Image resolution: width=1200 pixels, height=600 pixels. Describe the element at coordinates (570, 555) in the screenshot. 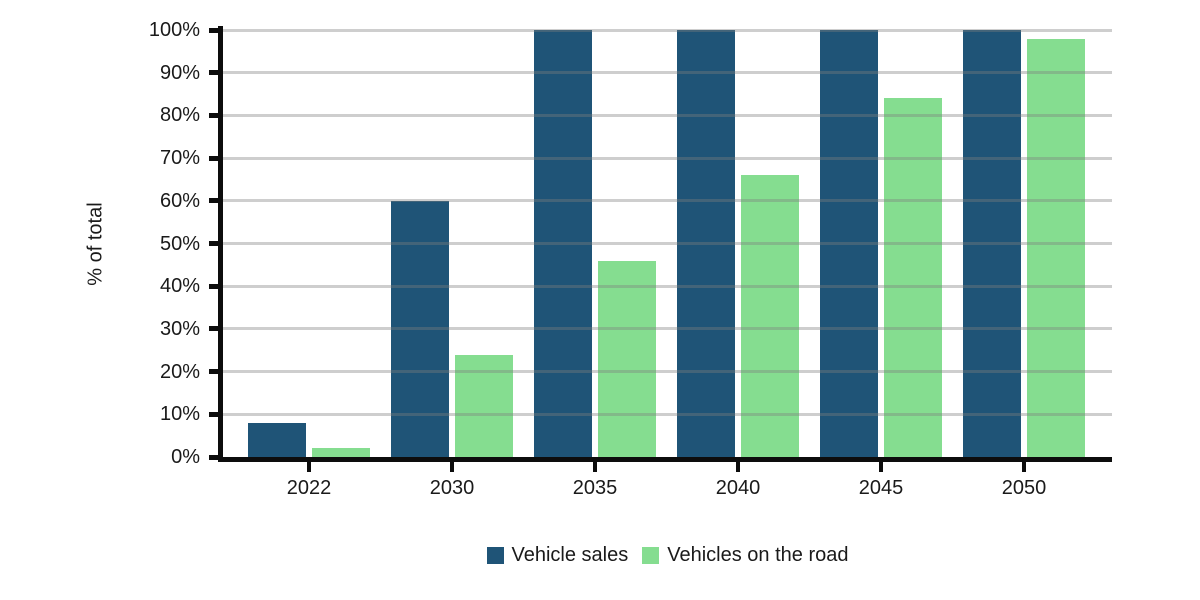

I see `legend-label-vehicle-sales: Vehicle sales` at that location.